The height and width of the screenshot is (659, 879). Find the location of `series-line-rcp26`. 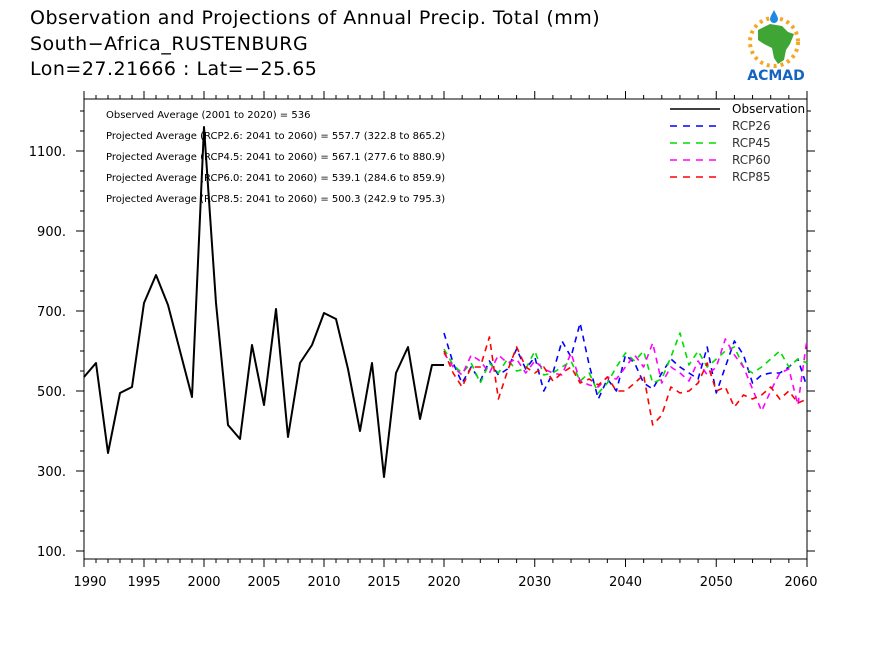

series-line-rcp26 is located at coordinates (625, 361).